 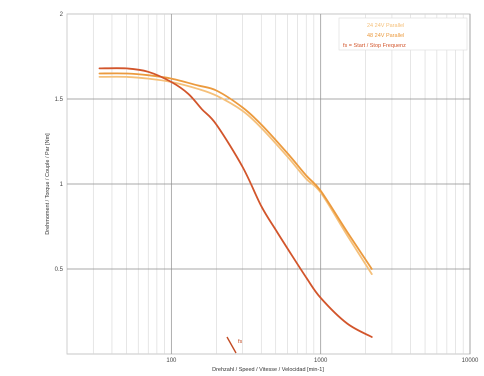 I want to click on legend-box, so click(x=403, y=34).